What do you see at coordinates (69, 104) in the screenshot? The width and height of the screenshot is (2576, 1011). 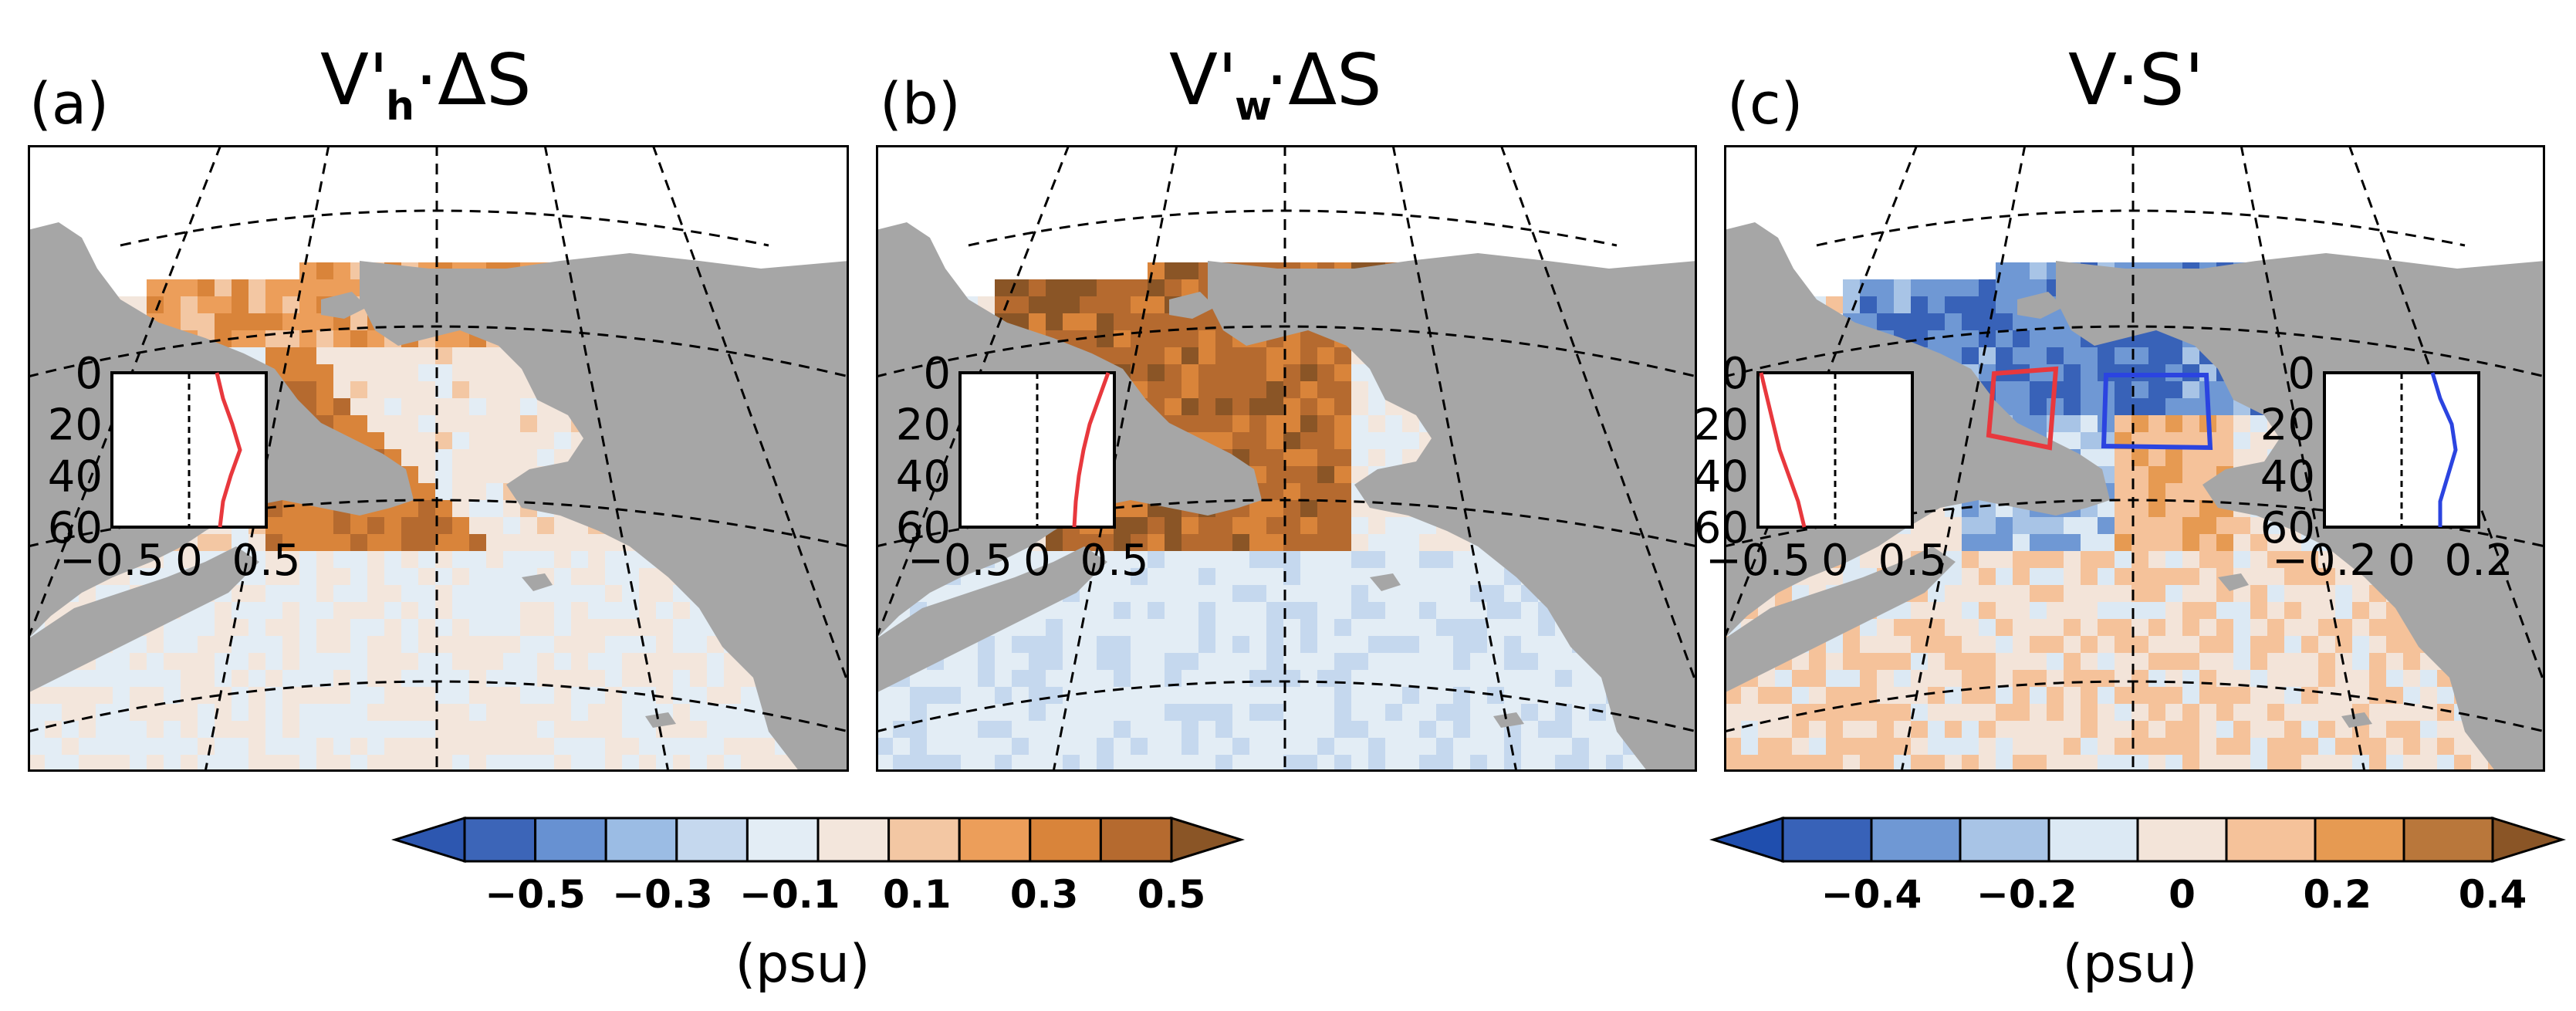 I see `panel-a-label: (a)` at bounding box center [69, 104].